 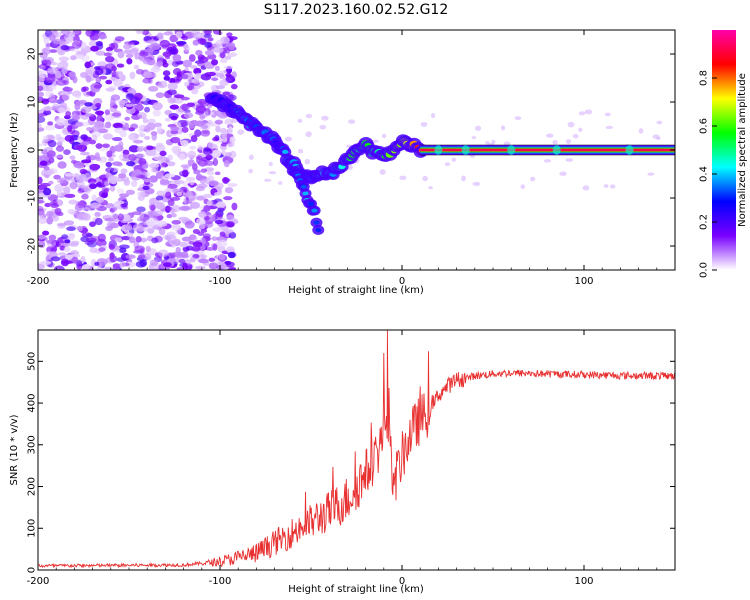 I want to click on y-tick-label: 100, so click(x=32, y=528).